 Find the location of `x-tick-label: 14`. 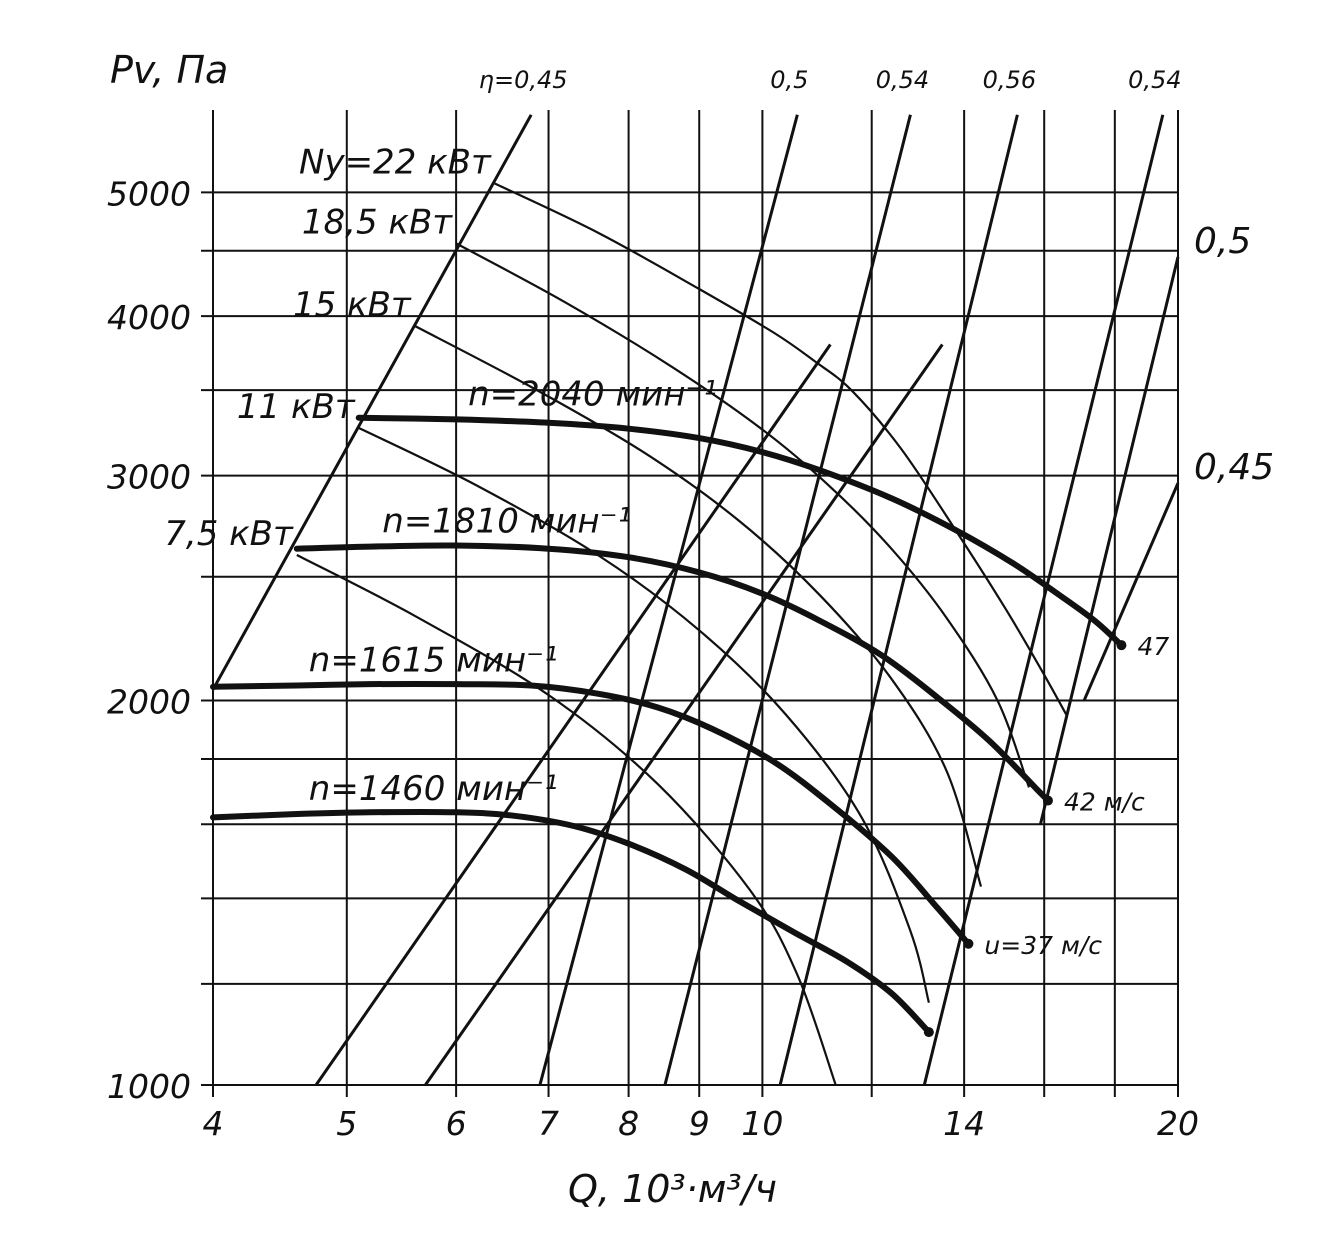

x-tick-label: 14 is located at coordinates (964, 1123).